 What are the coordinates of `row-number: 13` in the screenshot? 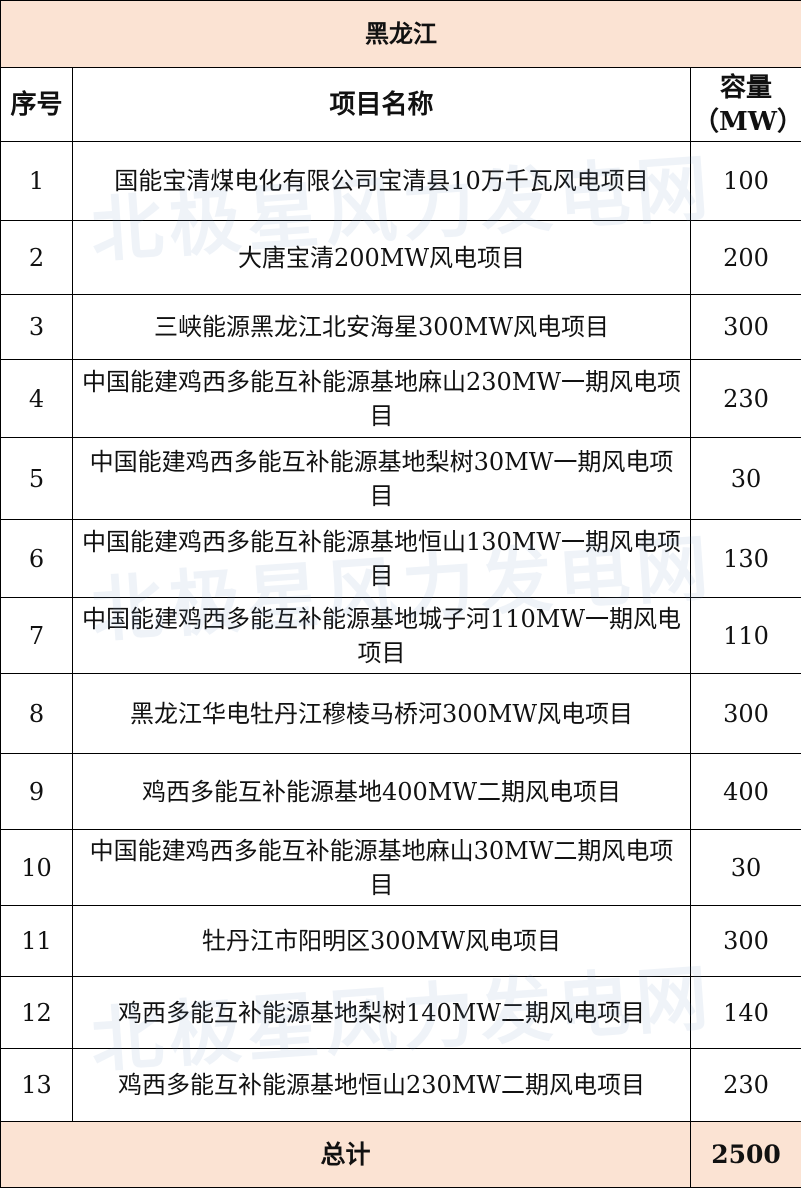 It's located at (37, 1085).